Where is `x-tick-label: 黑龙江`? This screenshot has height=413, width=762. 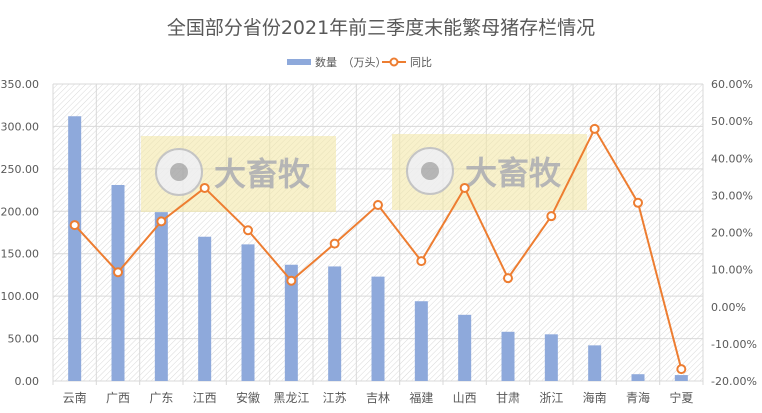 x-tick-label: 黑龙江 is located at coordinates (291, 398).